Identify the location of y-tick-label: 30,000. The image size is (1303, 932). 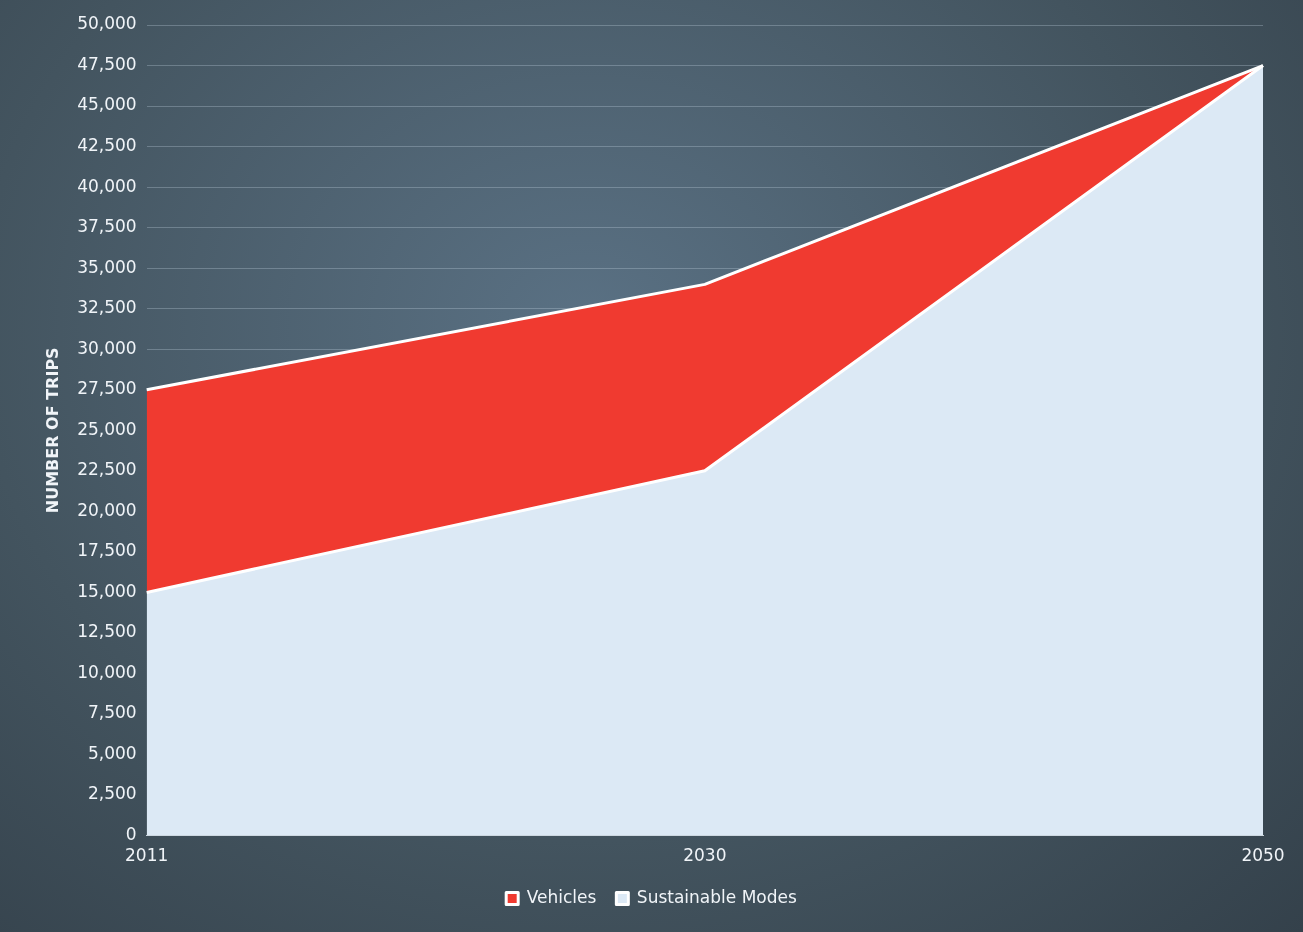
(107, 347).